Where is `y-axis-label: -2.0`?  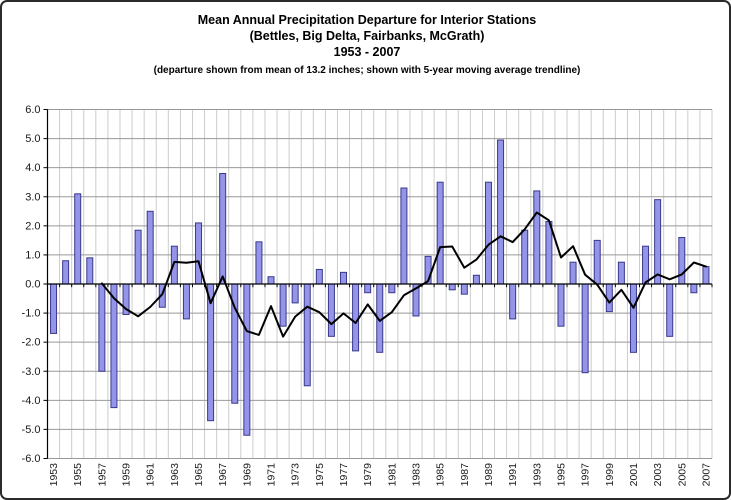 y-axis-label: -2.0 is located at coordinates (31, 343).